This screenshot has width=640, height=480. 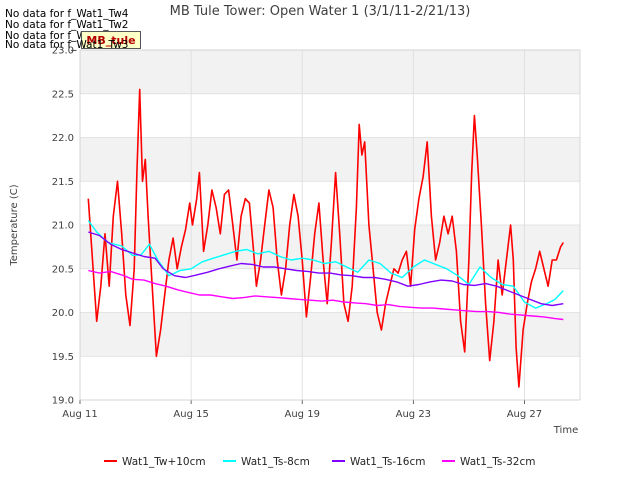 I want to click on x-tick-label: Aug 11, so click(x=79, y=414).